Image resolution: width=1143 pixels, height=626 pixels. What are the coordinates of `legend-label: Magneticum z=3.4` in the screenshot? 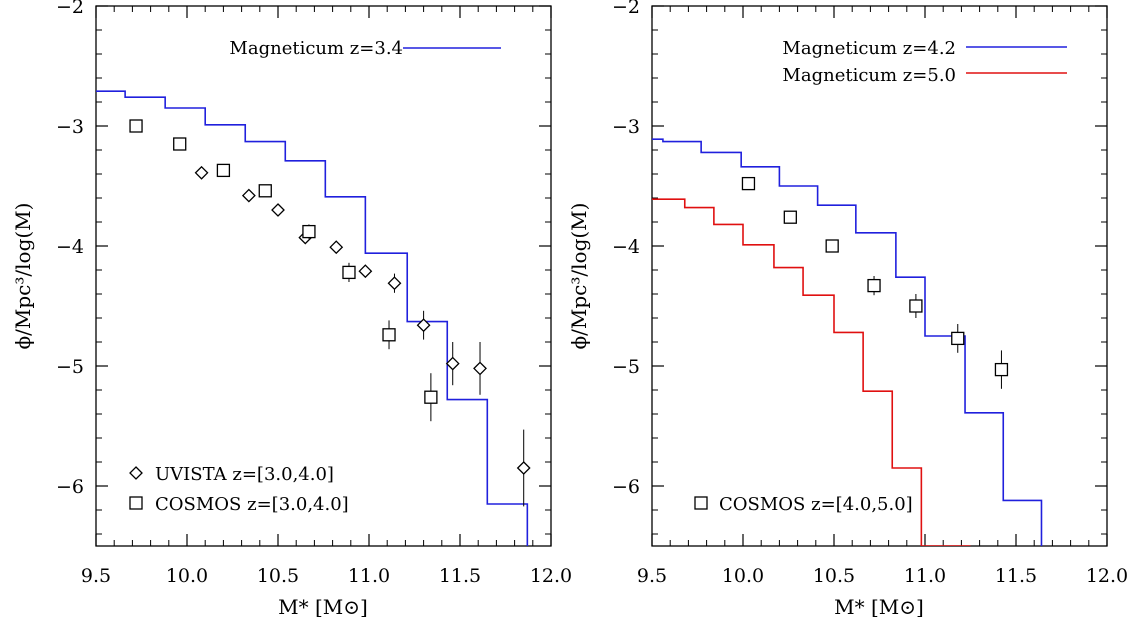 It's located at (316, 48).